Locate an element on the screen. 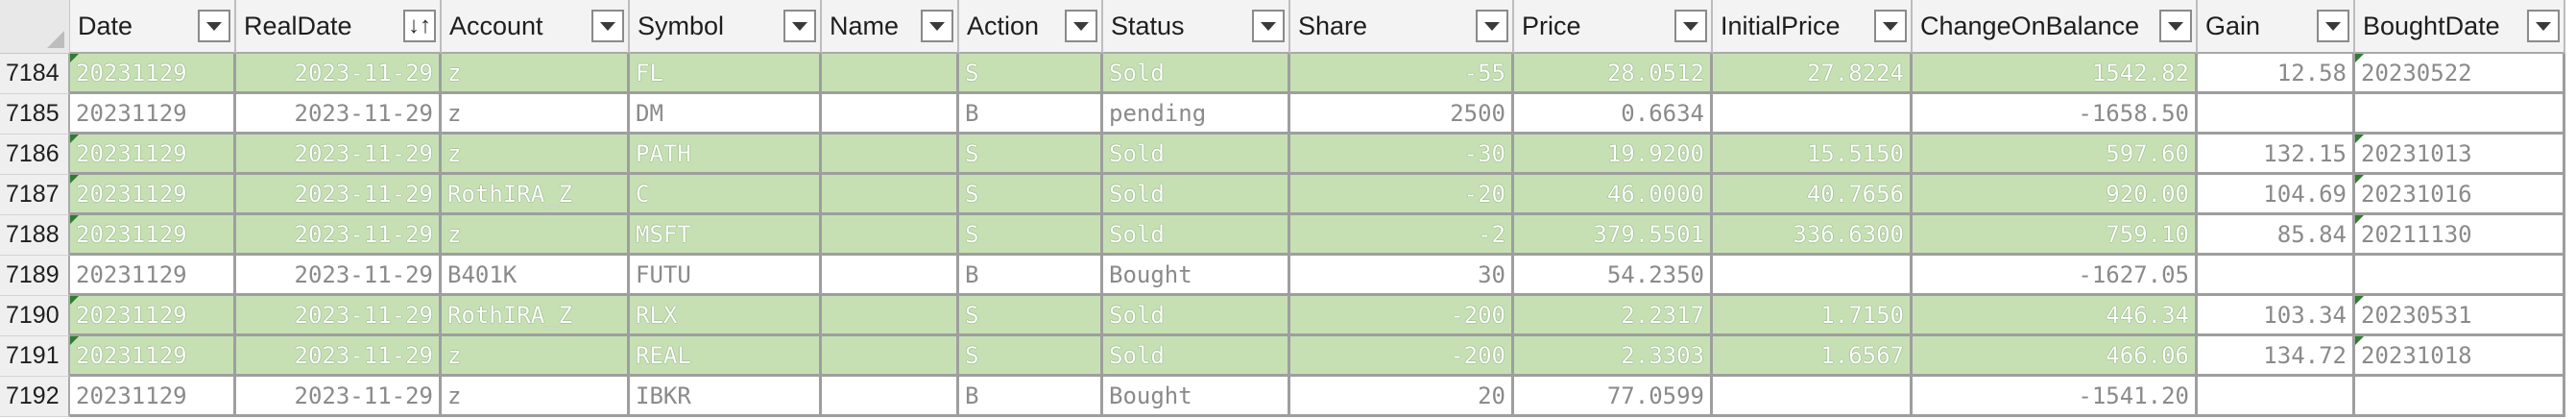 The image size is (2576, 419). cell-account: B401K is located at coordinates (536, 276).